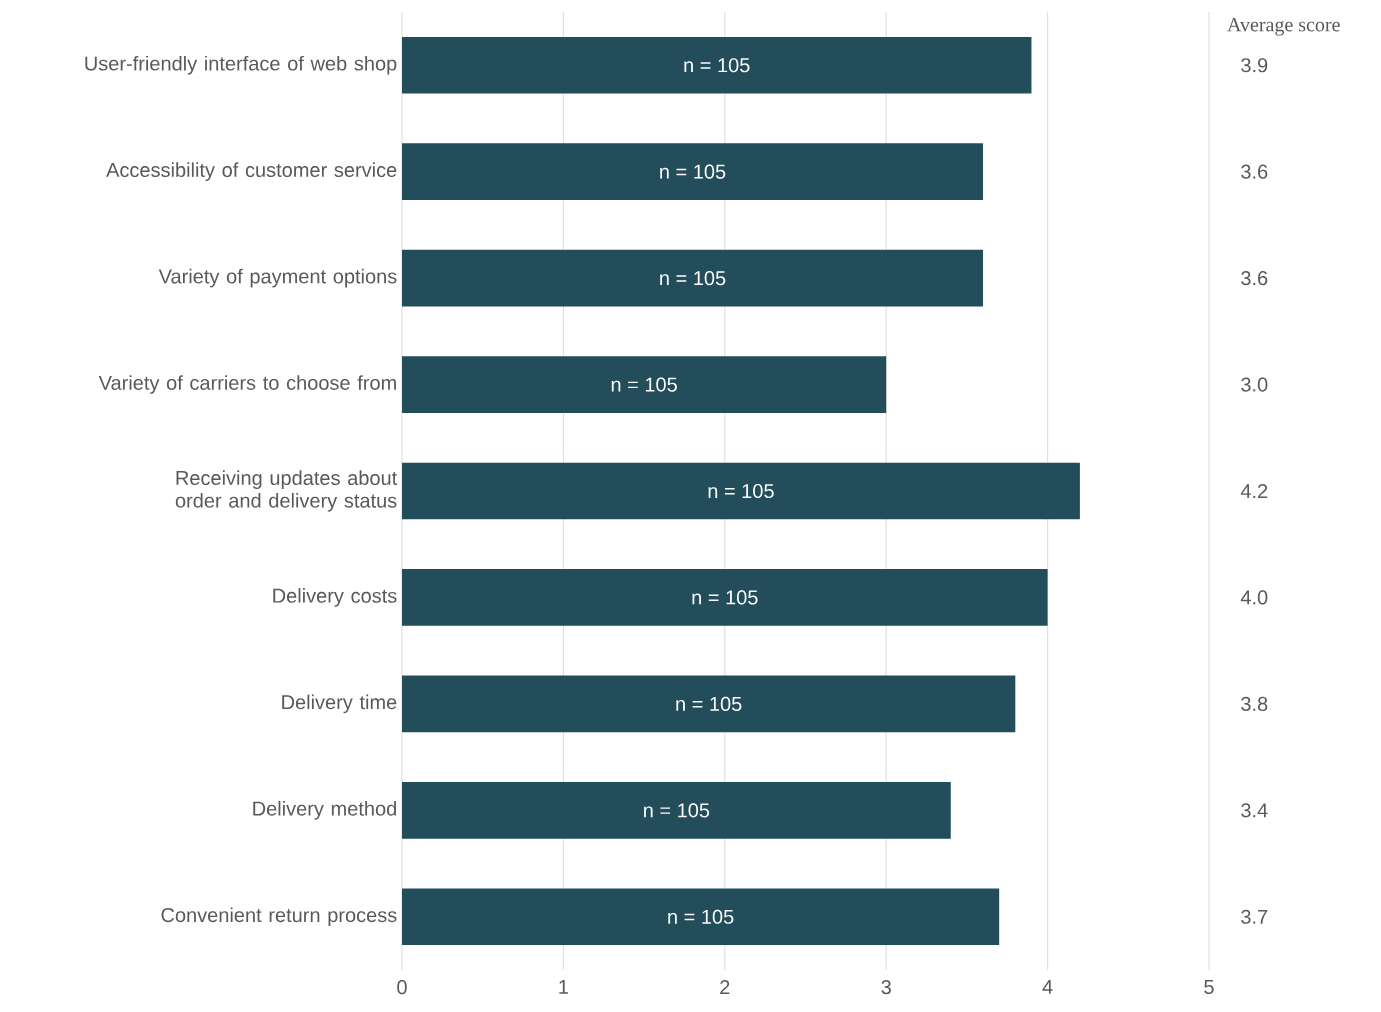  Describe the element at coordinates (725, 987) in the screenshot. I see `x-tick-label: 2` at that location.